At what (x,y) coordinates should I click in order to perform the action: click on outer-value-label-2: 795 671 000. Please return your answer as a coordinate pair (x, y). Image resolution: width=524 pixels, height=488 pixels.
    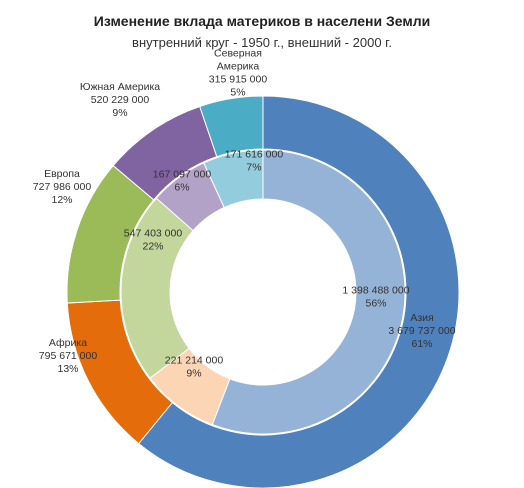
    Looking at the image, I should click on (68, 356).